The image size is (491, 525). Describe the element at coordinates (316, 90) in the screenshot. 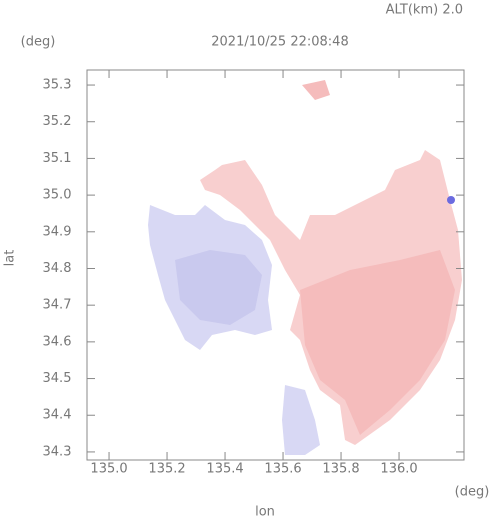

I see `echo-north` at that location.